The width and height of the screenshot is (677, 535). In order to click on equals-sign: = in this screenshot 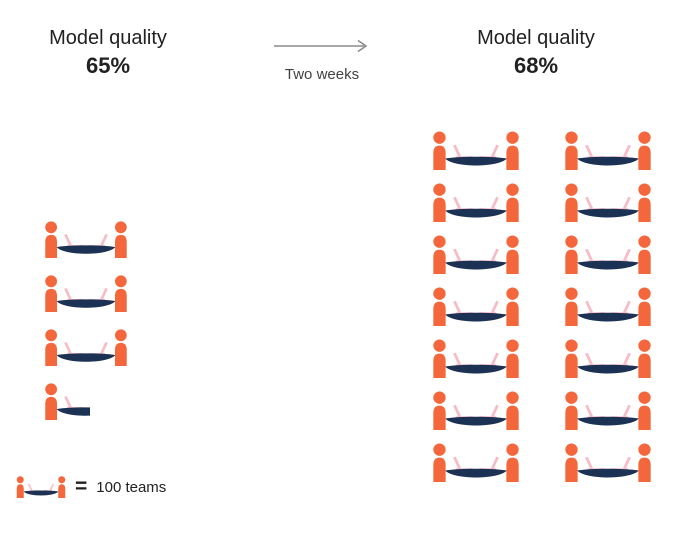, I will do `click(81, 486)`.